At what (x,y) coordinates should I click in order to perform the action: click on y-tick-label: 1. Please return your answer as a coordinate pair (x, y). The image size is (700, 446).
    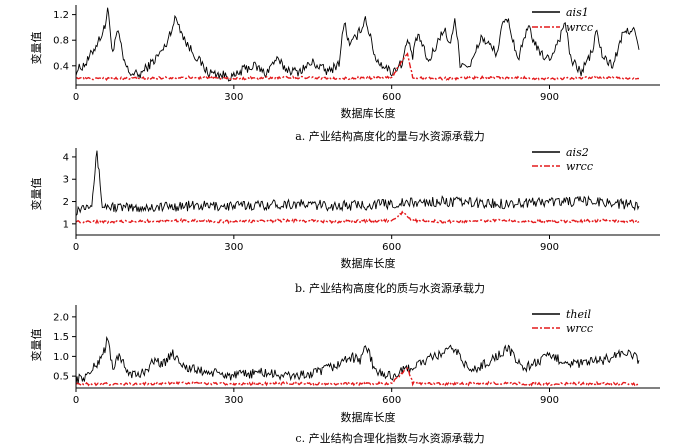
    Looking at the image, I should click on (66, 224).